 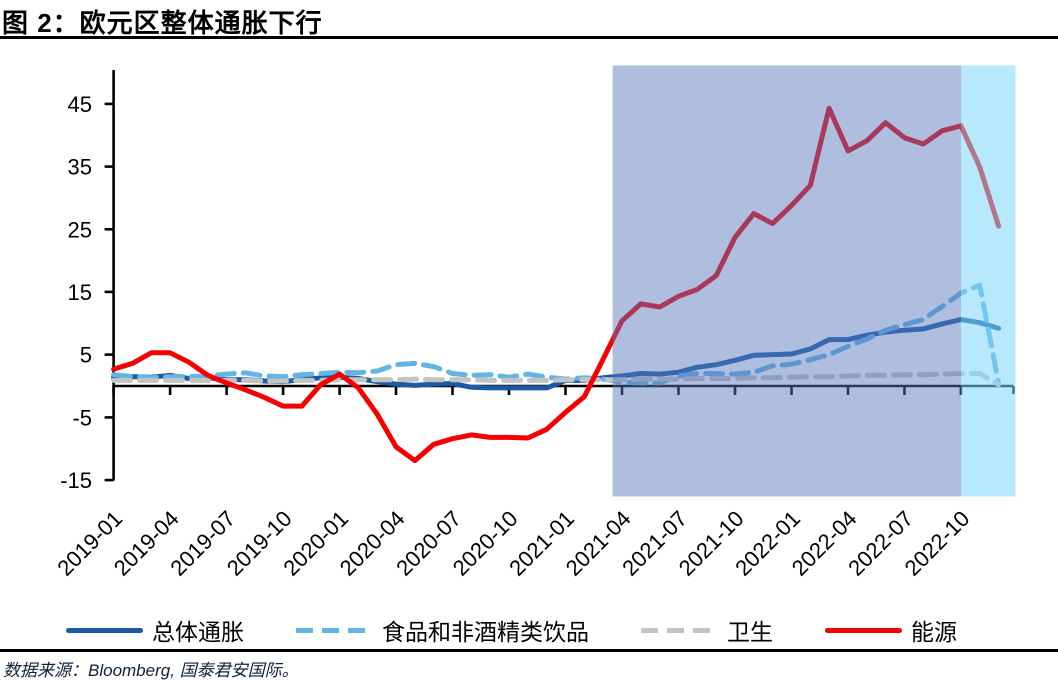 I want to click on figure-title: 图 2：欧元区整体通胀下行, so click(x=162, y=23).